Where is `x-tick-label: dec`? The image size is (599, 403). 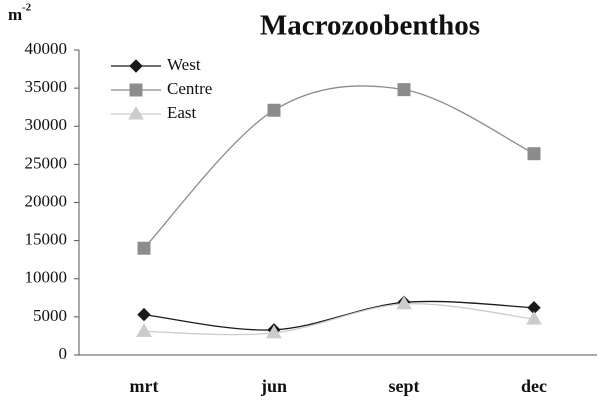 x-tick-label: dec is located at coordinates (534, 386).